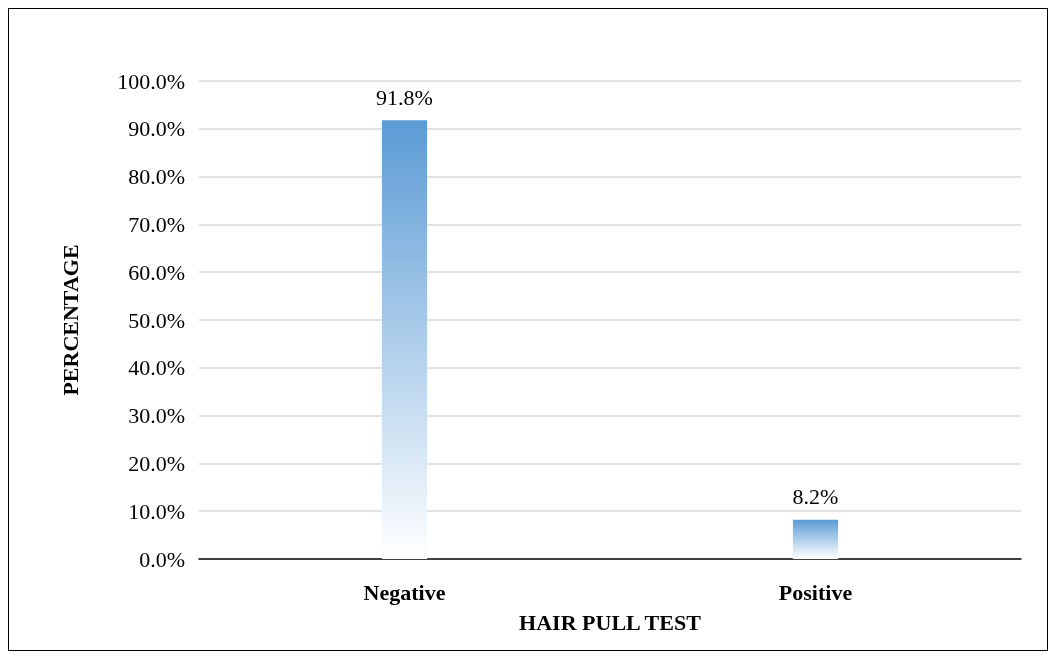 The image size is (1056, 659). What do you see at coordinates (404, 97) in the screenshot?
I see `data-label: 91.8%` at bounding box center [404, 97].